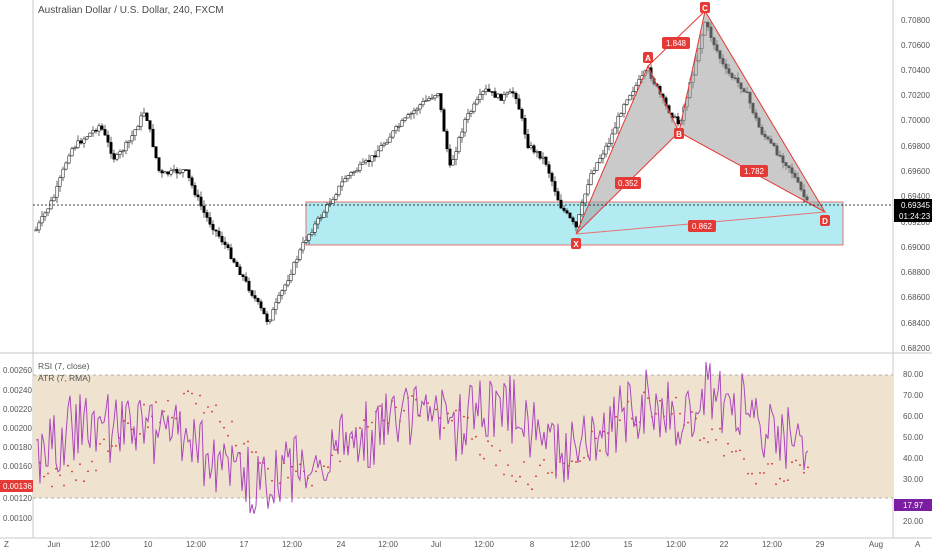 The image size is (932, 550). I want to click on price-tick: 0.69800, so click(915, 146).